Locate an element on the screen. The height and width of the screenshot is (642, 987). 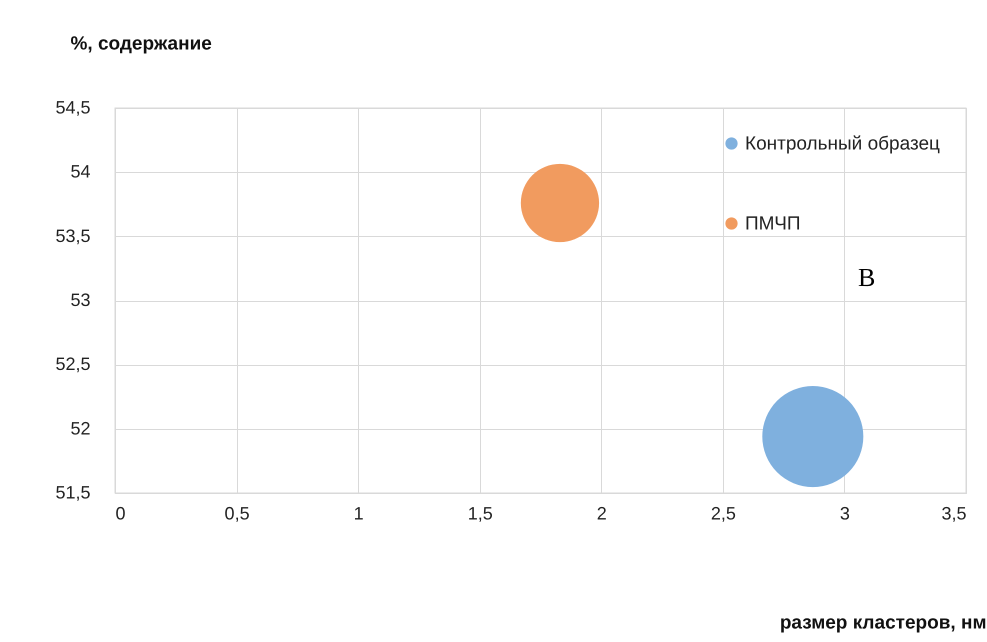
y-tick-label: 54 is located at coordinates (80, 172).